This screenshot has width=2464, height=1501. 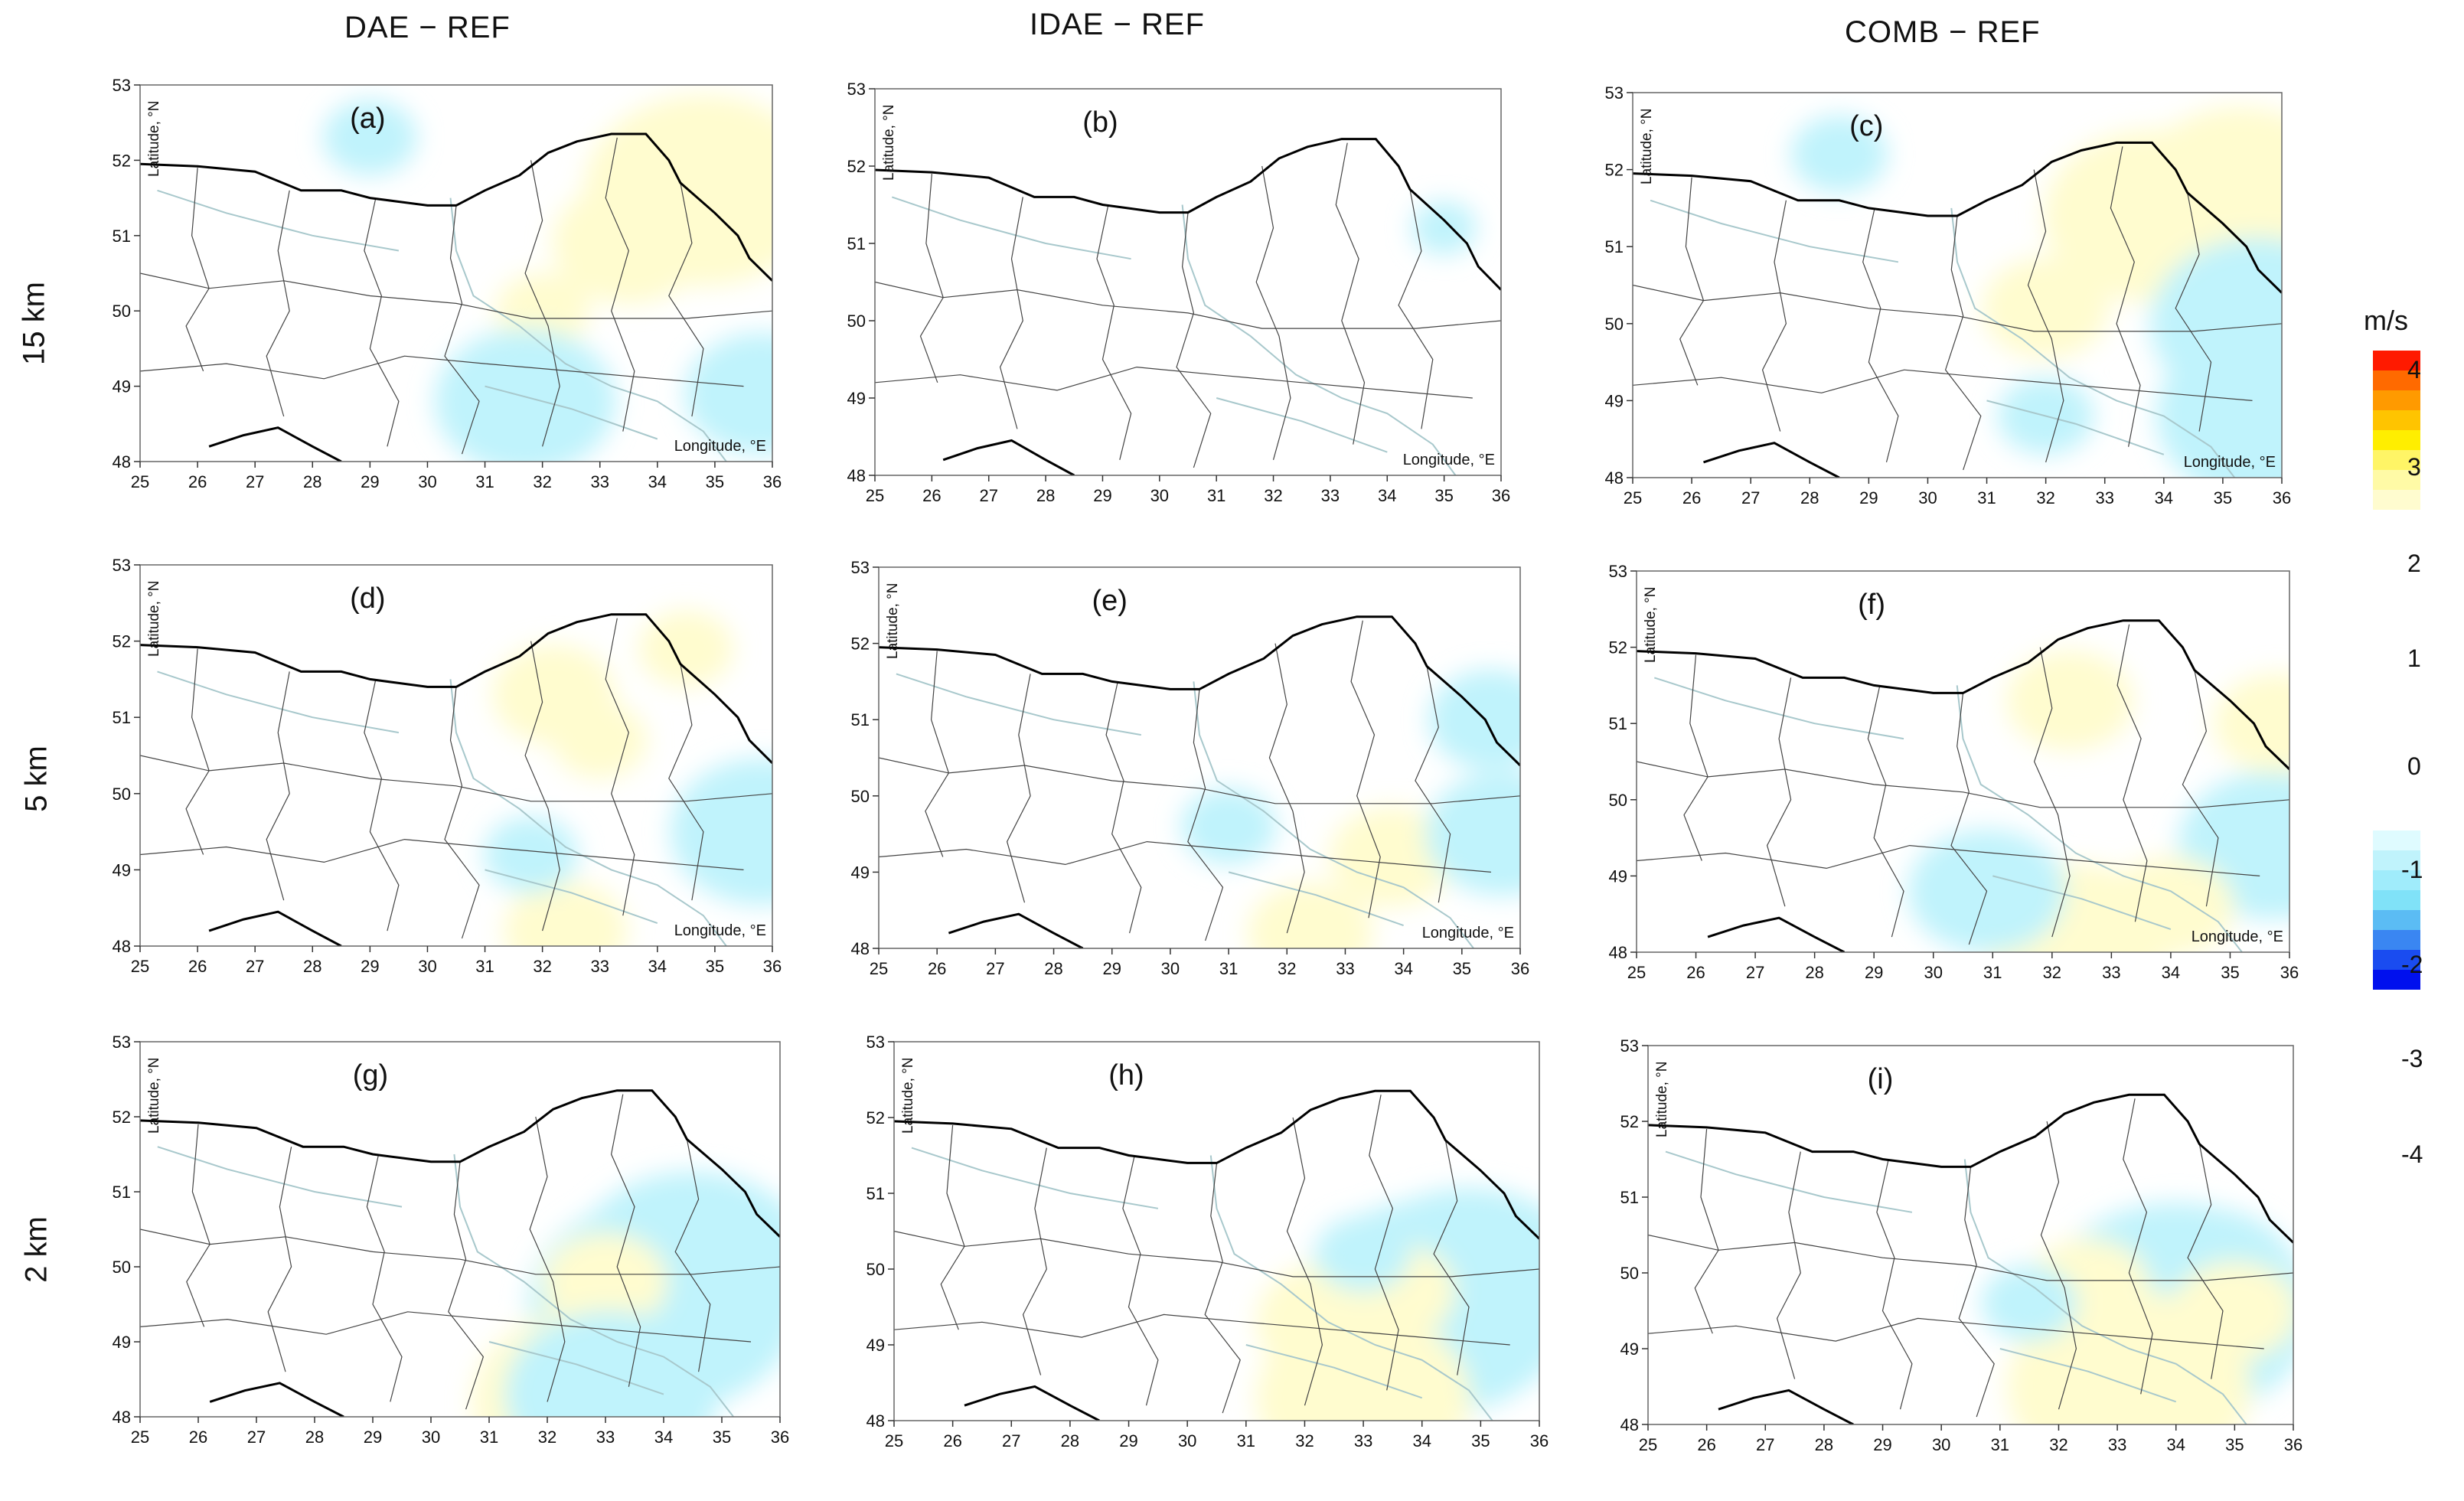 I want to click on panel-label: (e), so click(x=1109, y=601).